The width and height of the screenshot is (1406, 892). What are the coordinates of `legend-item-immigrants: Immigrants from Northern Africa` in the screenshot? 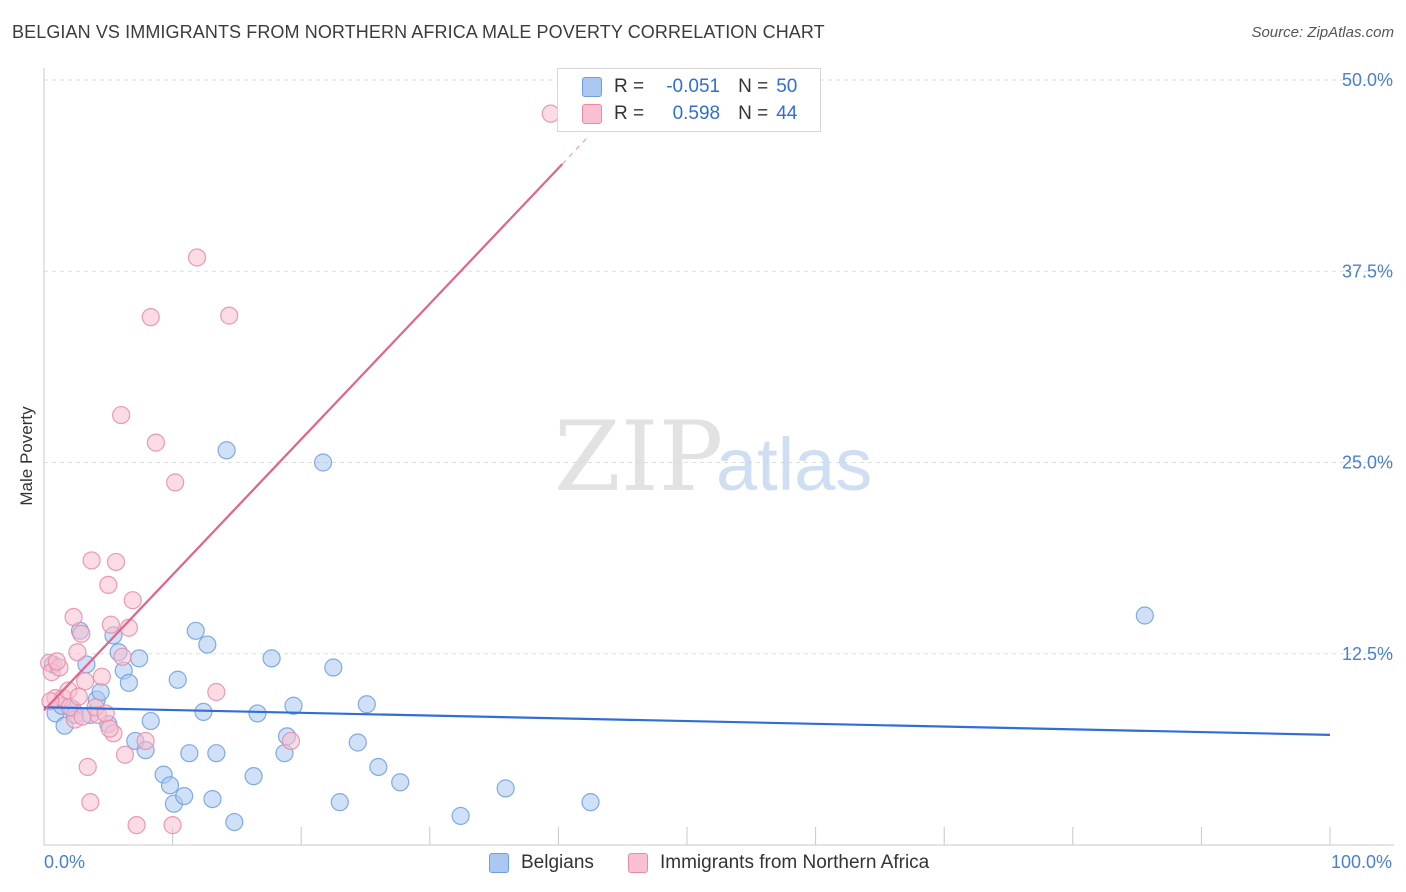 It's located at (778, 863).